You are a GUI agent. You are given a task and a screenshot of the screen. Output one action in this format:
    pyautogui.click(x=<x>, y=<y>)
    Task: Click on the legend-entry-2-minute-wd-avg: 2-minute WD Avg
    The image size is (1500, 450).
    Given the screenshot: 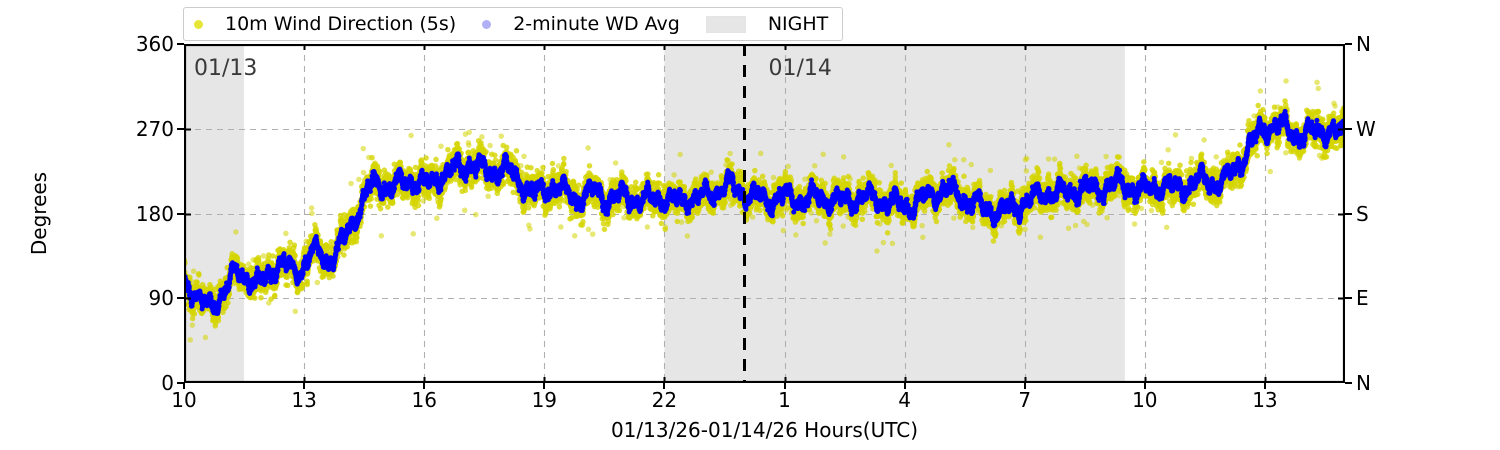 What is the action you would take?
    pyautogui.click(x=581, y=24)
    